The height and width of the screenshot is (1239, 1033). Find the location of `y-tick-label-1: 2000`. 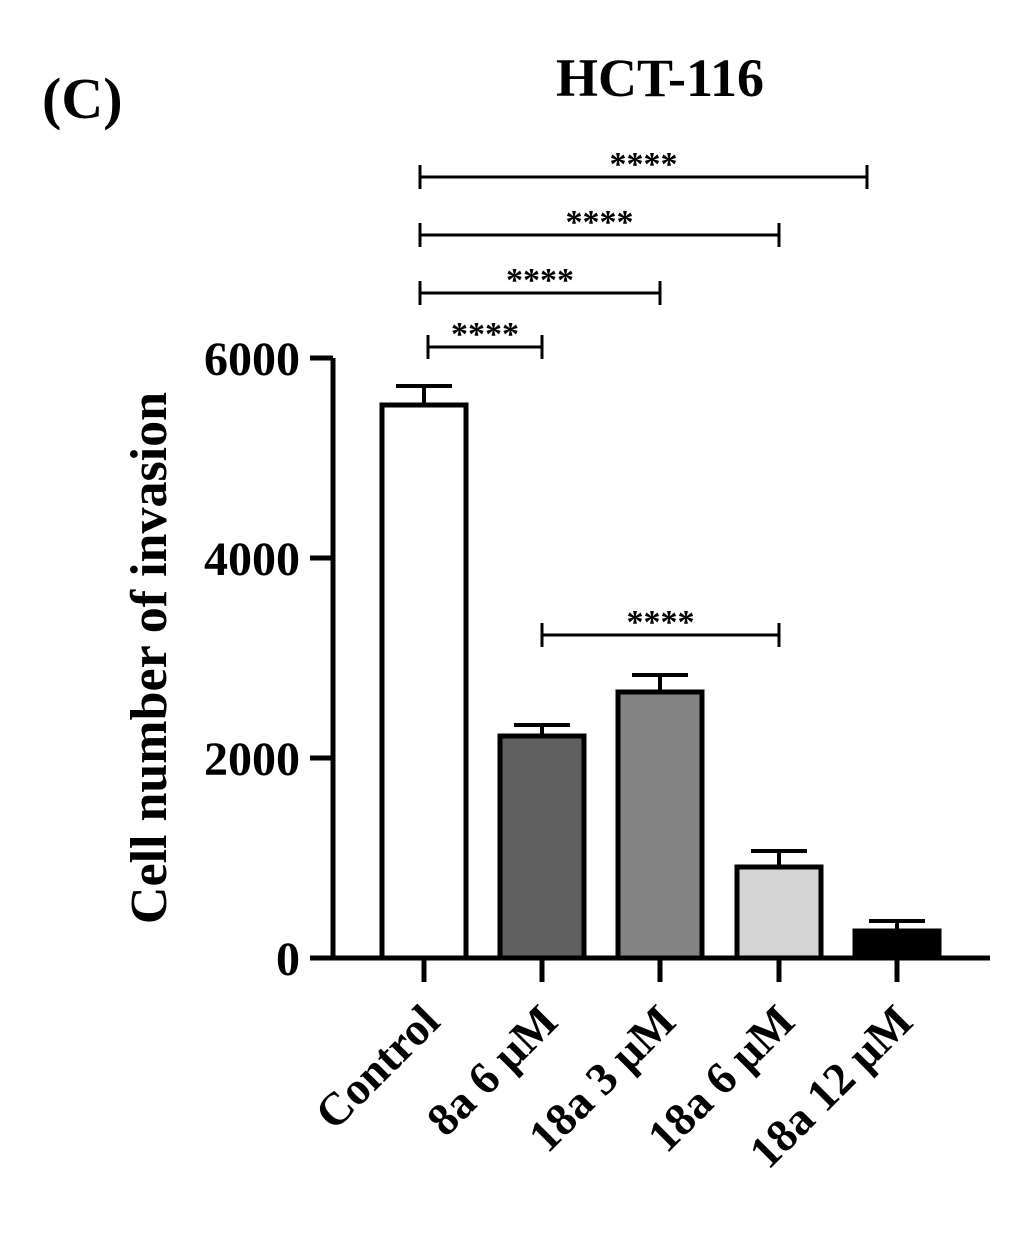

y-tick-label-1: 2000 is located at coordinates (252, 759).